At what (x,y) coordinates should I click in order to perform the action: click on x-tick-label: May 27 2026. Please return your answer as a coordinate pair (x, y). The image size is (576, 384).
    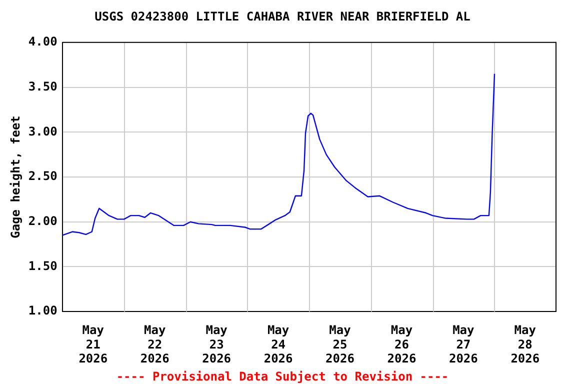
    Looking at the image, I should click on (463, 344).